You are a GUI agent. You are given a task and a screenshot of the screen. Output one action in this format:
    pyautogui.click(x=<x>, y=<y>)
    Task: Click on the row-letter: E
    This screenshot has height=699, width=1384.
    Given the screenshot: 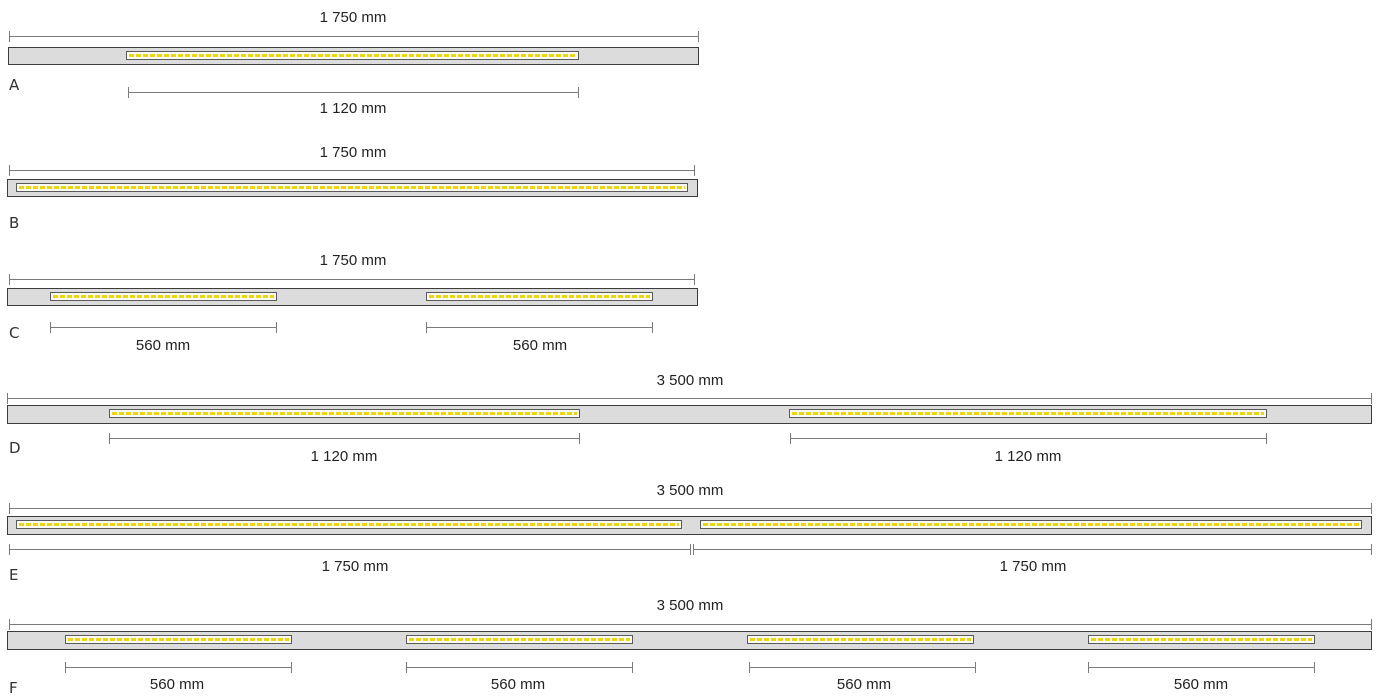 What is the action you would take?
    pyautogui.click(x=13, y=575)
    